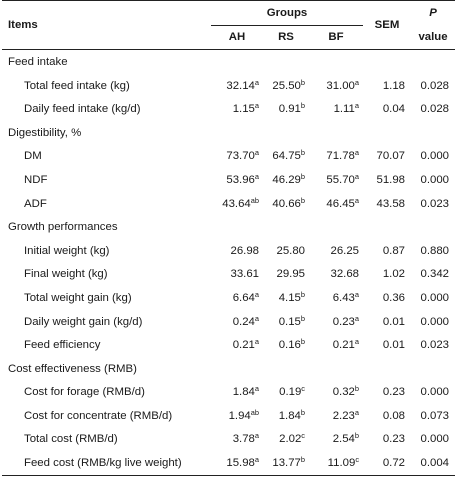 This screenshot has width=457, height=480. Describe the element at coordinates (243, 439) in the screenshot. I see `cell-value: 3.78` at that location.